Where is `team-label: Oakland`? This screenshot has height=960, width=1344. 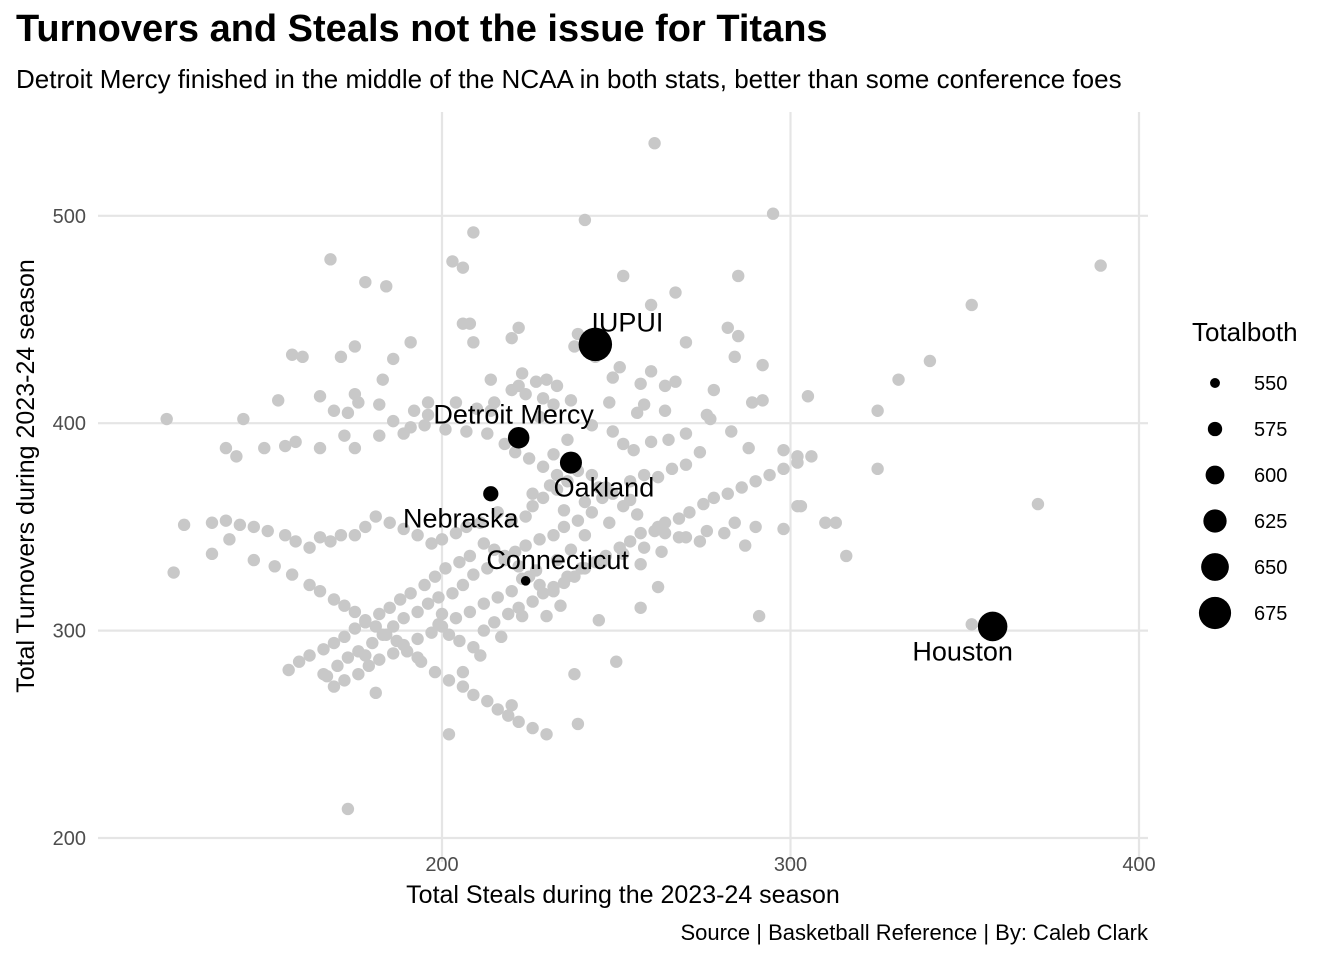 team-label: Oakland is located at coordinates (604, 488).